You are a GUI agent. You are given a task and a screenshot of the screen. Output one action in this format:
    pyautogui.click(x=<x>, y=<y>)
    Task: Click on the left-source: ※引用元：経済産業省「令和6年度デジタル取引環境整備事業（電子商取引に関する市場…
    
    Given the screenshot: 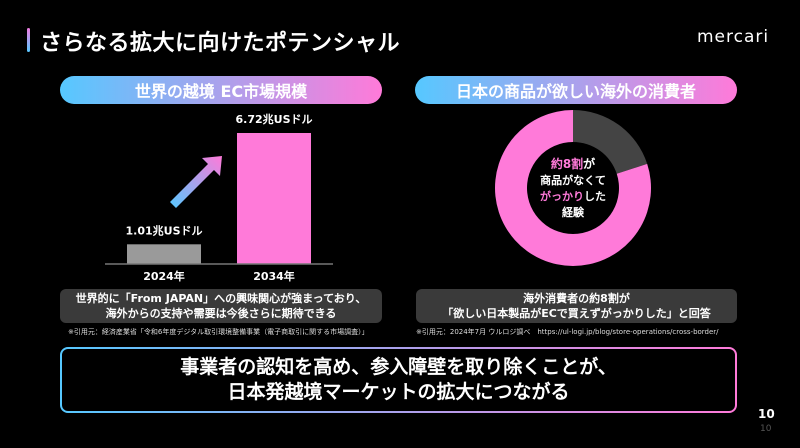 What is the action you would take?
    pyautogui.click(x=218, y=332)
    